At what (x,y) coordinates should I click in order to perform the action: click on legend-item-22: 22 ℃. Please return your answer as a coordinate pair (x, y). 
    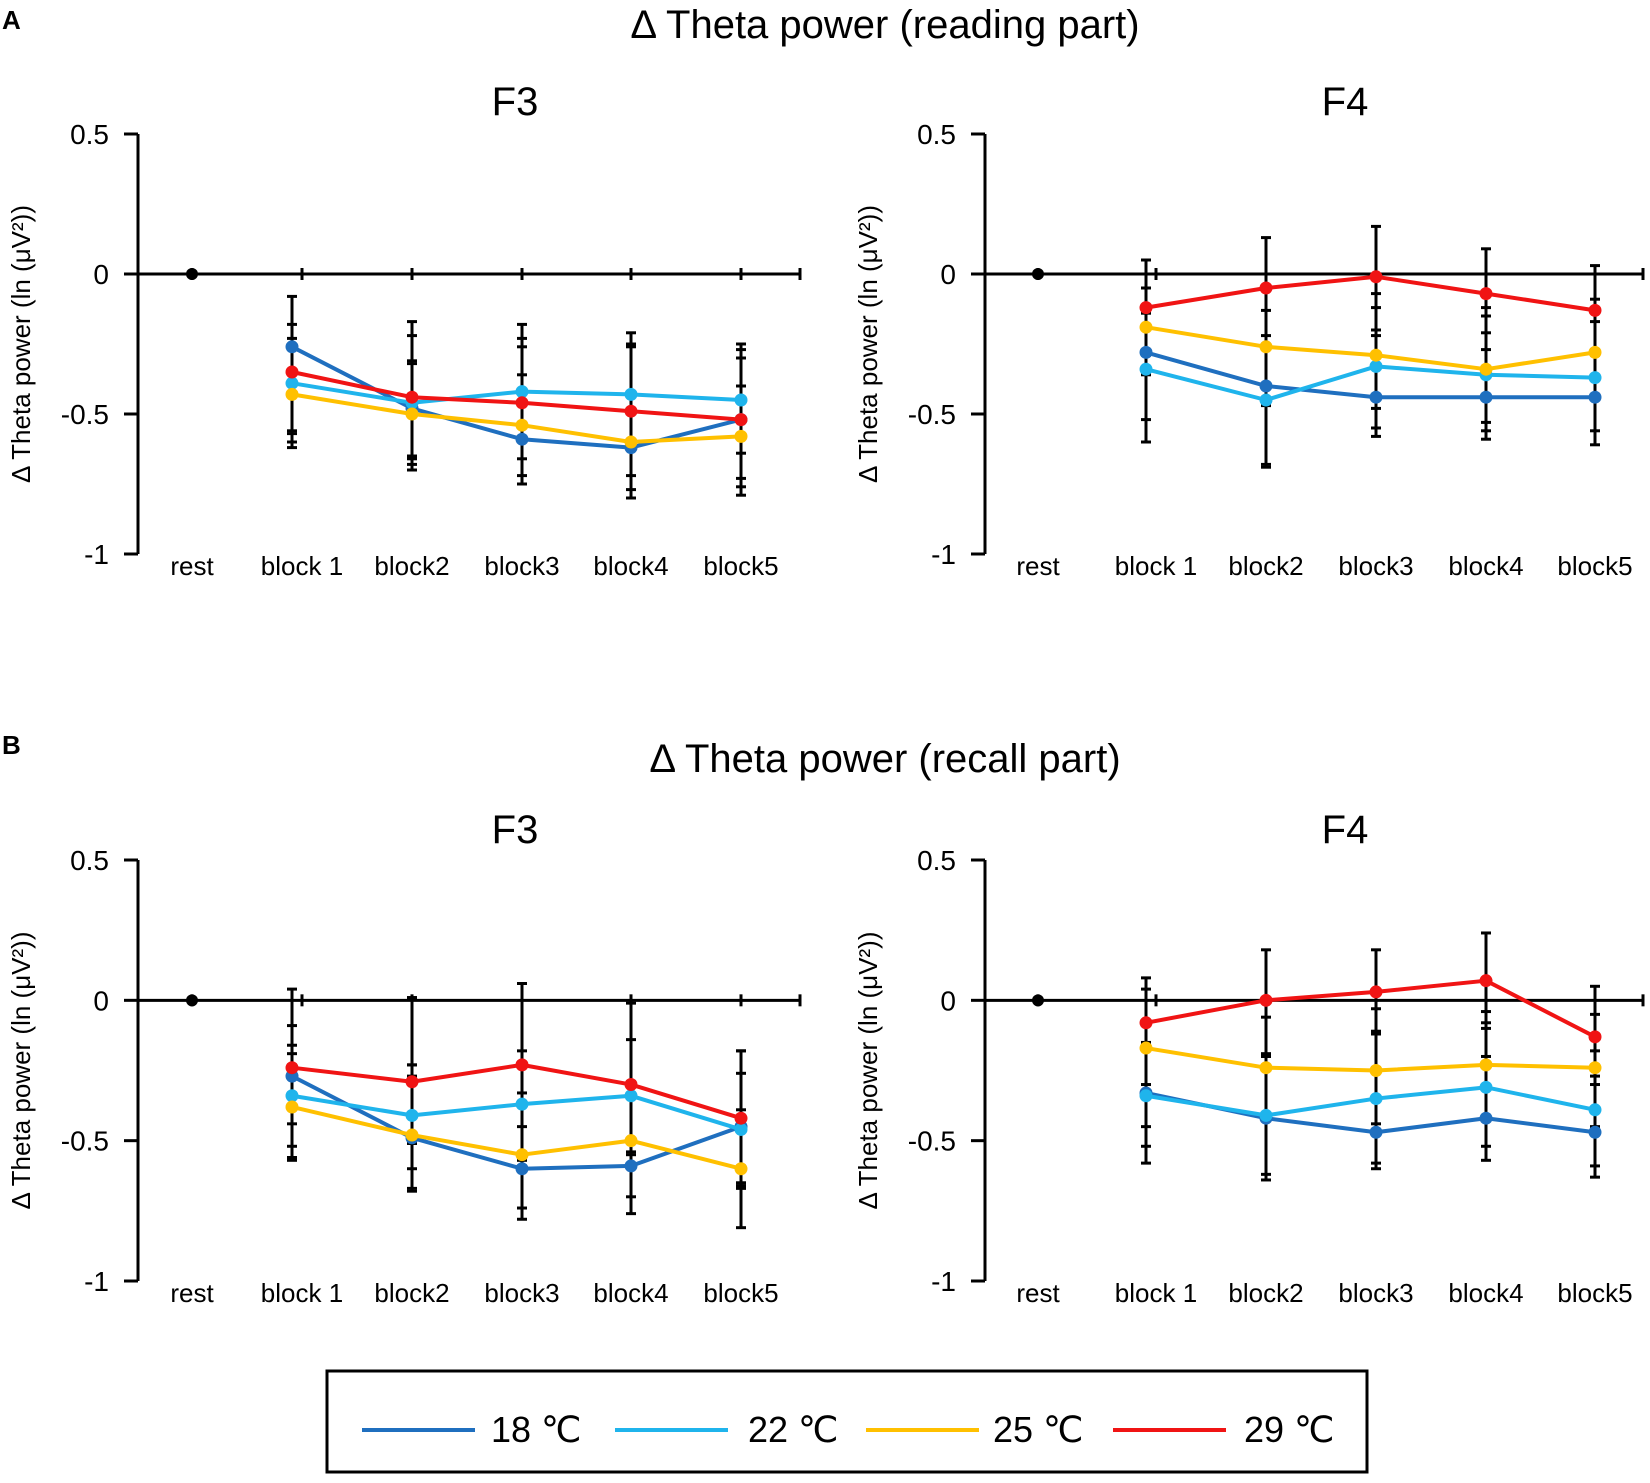
    Looking at the image, I should click on (726, 1429).